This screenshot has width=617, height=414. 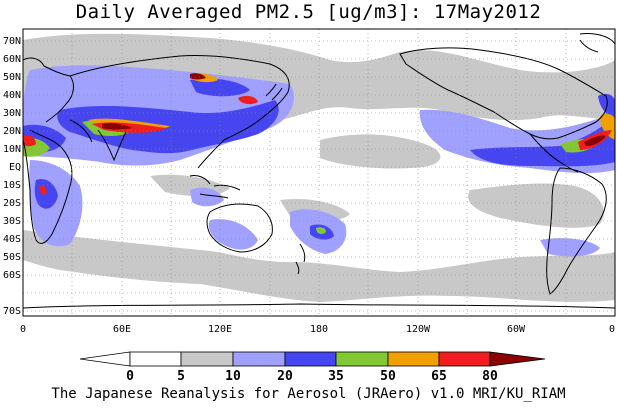 What do you see at coordinates (12, 311) in the screenshot?
I see `lat-label: 70S` at bounding box center [12, 311].